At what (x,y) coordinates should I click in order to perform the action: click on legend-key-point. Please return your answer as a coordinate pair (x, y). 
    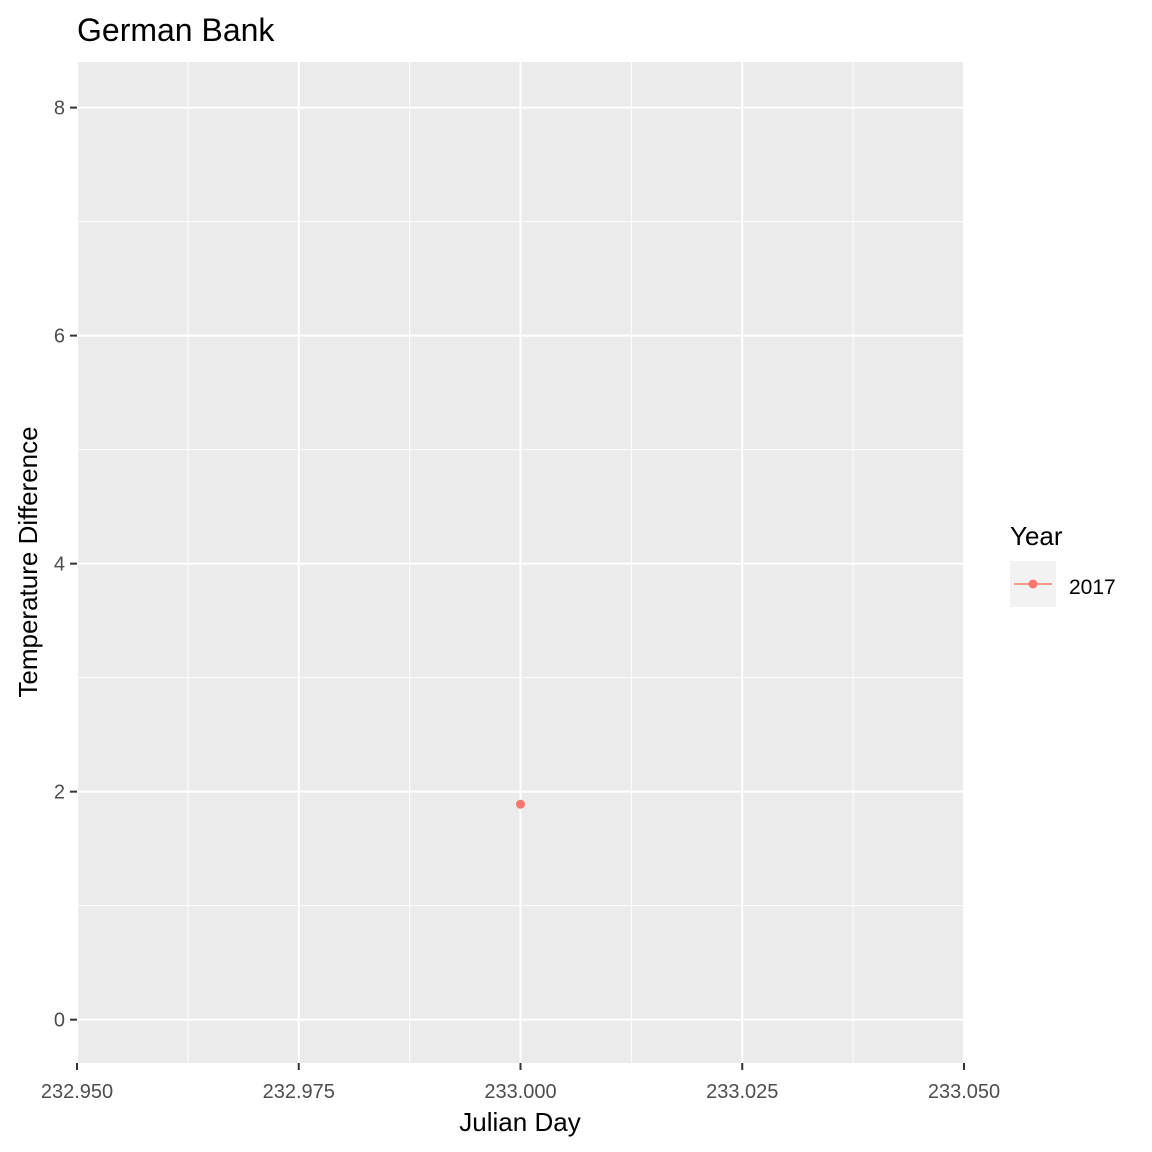
    Looking at the image, I should click on (1033, 584).